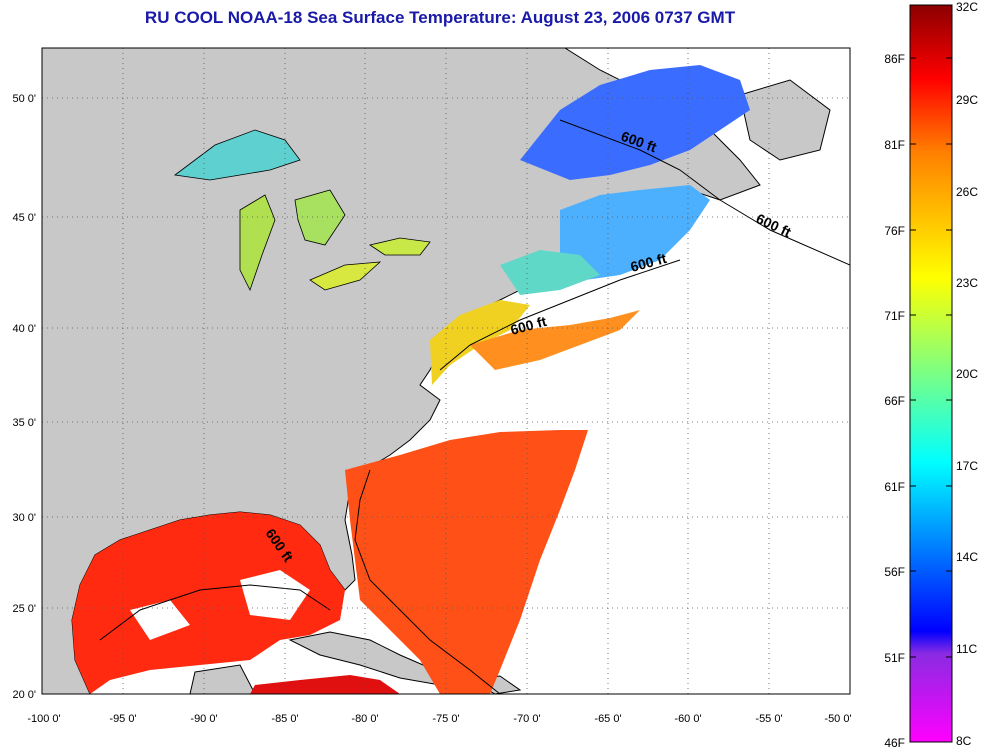 The height and width of the screenshot is (754, 984). I want to click on lon-label: -55 0', so click(768, 719).